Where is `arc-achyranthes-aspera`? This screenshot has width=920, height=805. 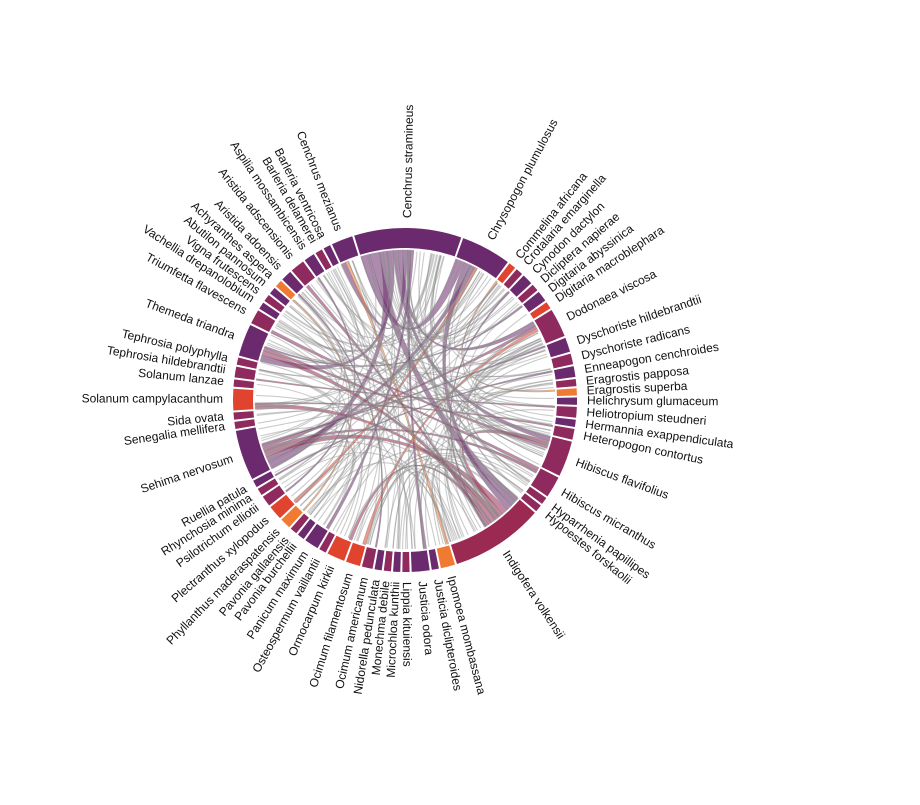
arc-achyranthes-aspera is located at coordinates (285, 290).